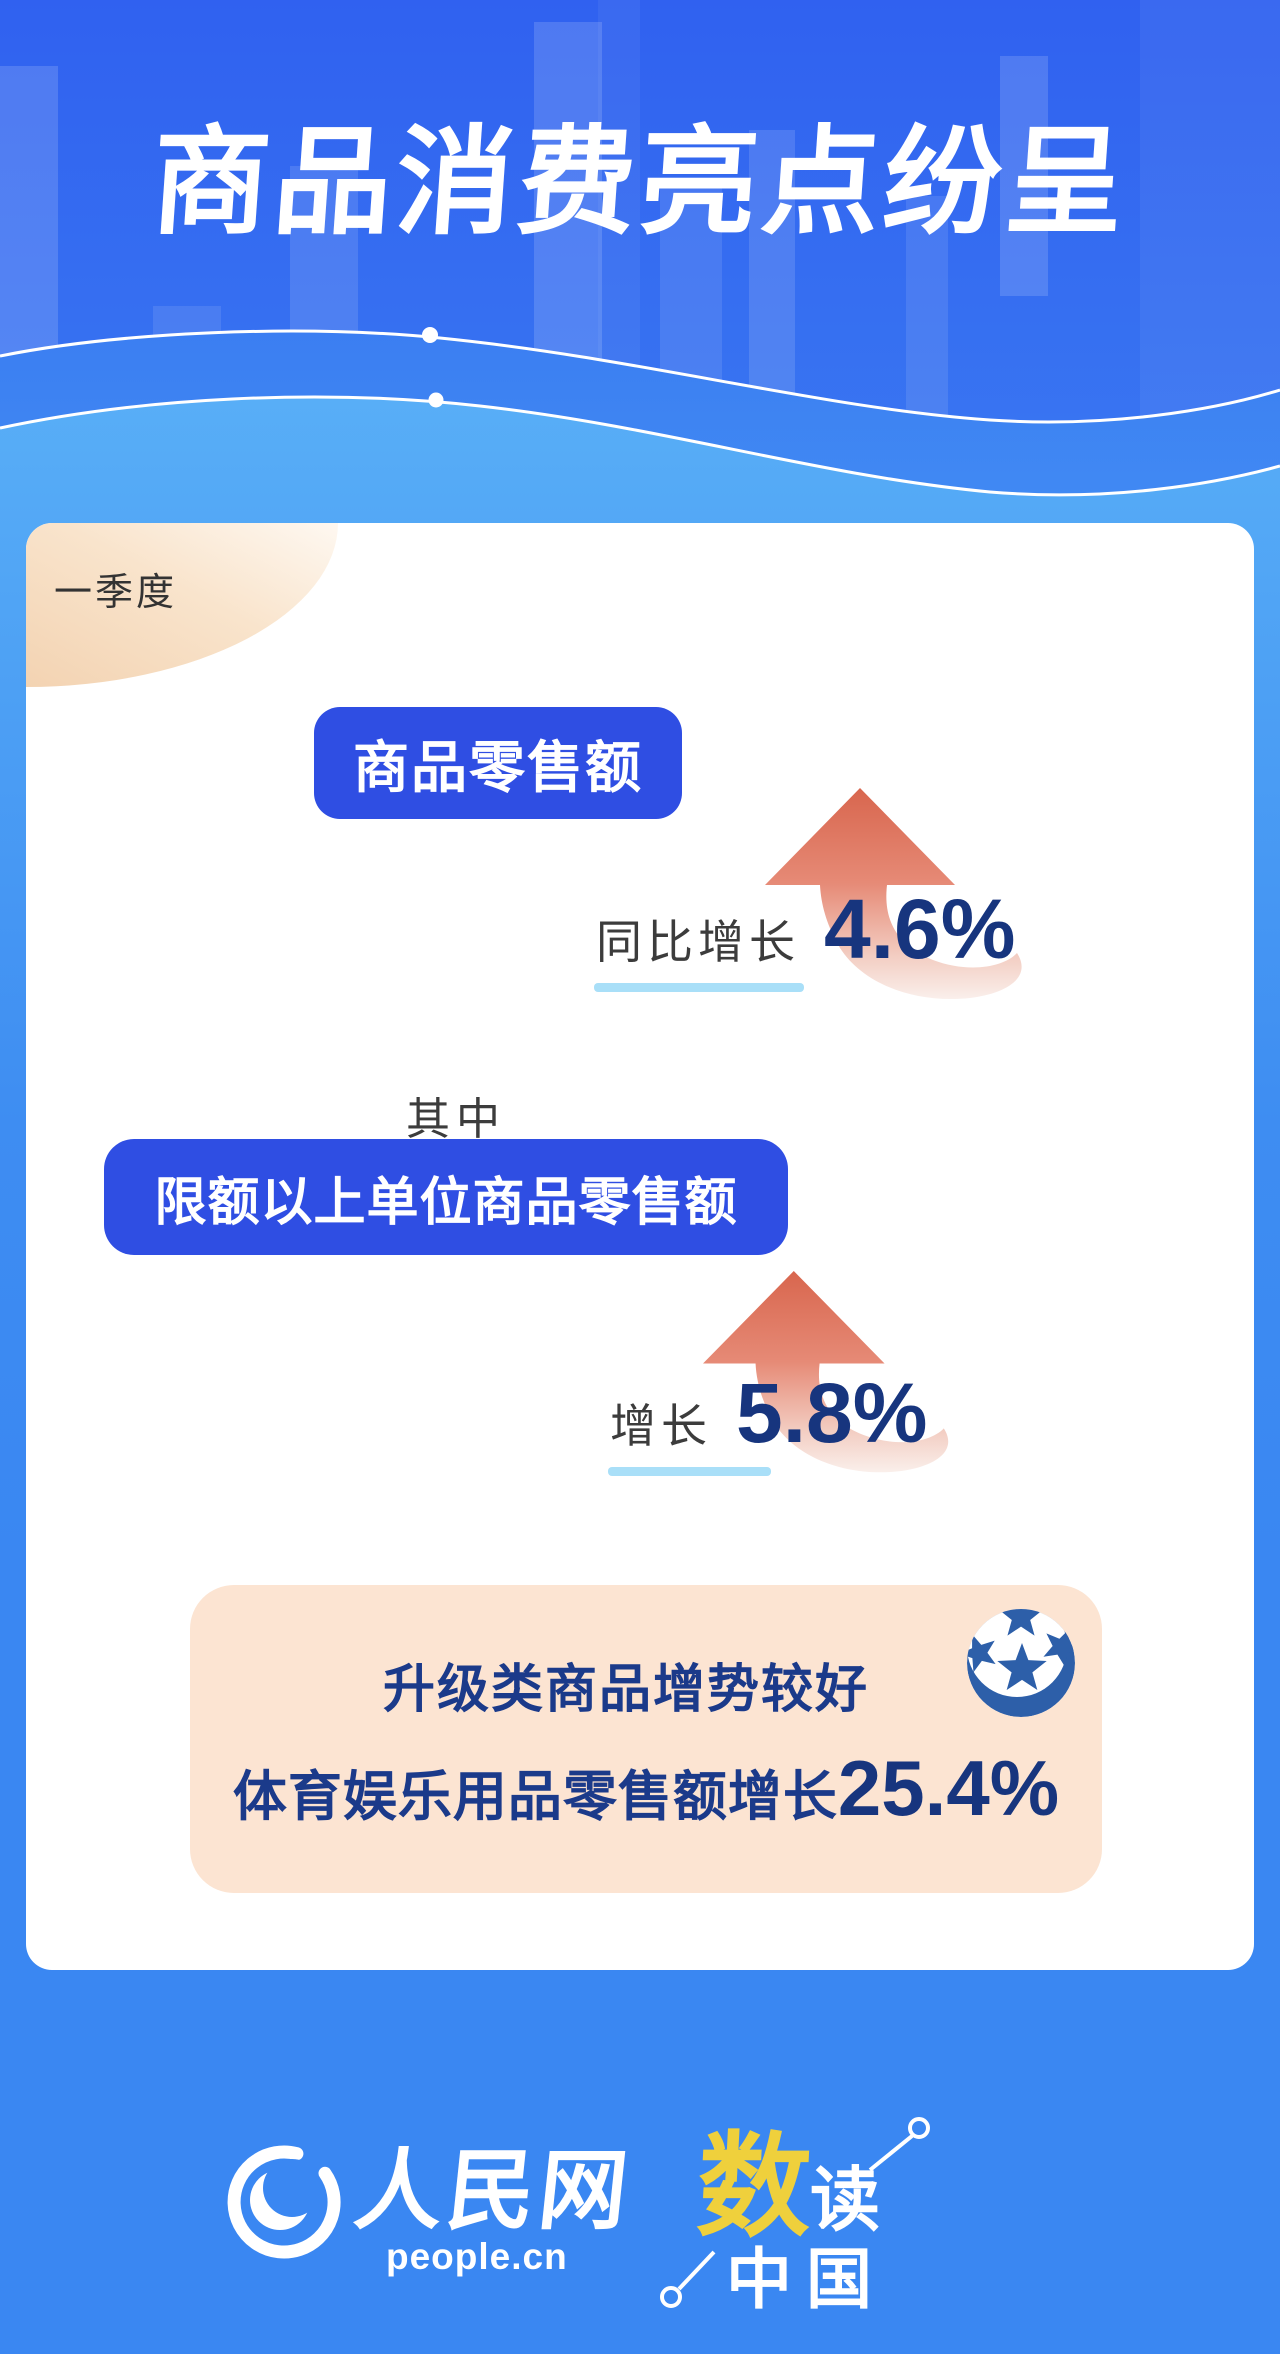 This screenshot has width=1280, height=2354. Describe the element at coordinates (116, 593) in the screenshot. I see `period-label: 一季度` at that location.